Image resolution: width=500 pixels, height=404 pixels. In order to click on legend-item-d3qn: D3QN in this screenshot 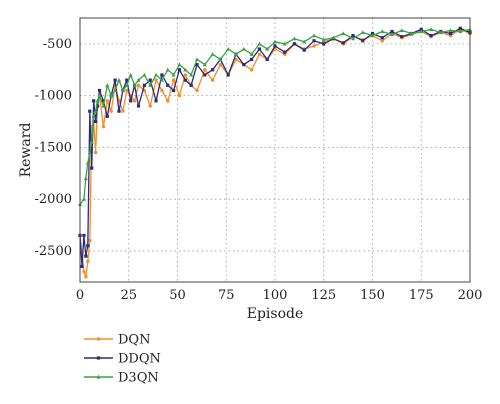, I will do `click(121, 378)`.